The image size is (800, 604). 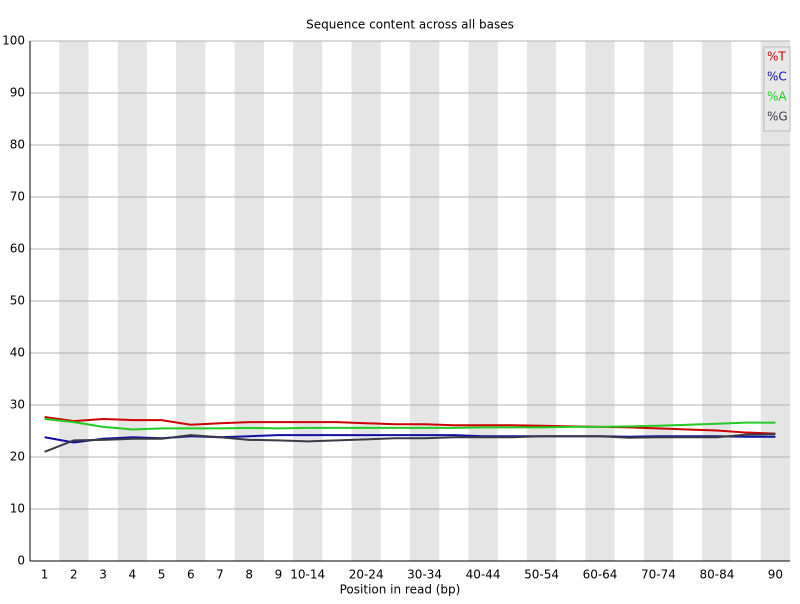 What do you see at coordinates (410, 25) in the screenshot?
I see `chart-title: Sequence content across all bases` at bounding box center [410, 25].